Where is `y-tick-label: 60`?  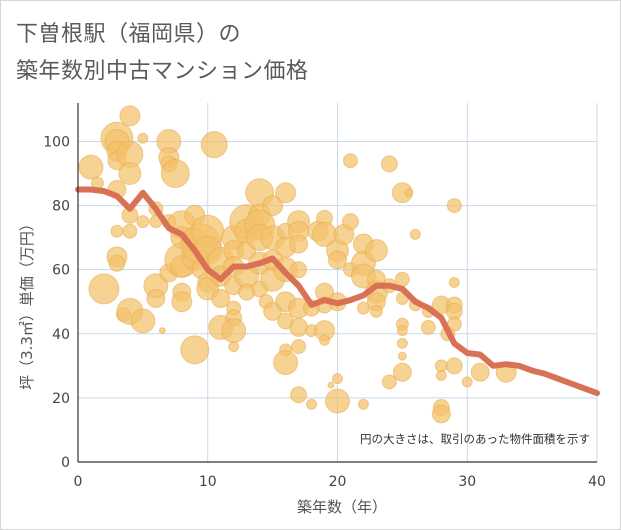 y-tick-label: 60 is located at coordinates (61, 271).